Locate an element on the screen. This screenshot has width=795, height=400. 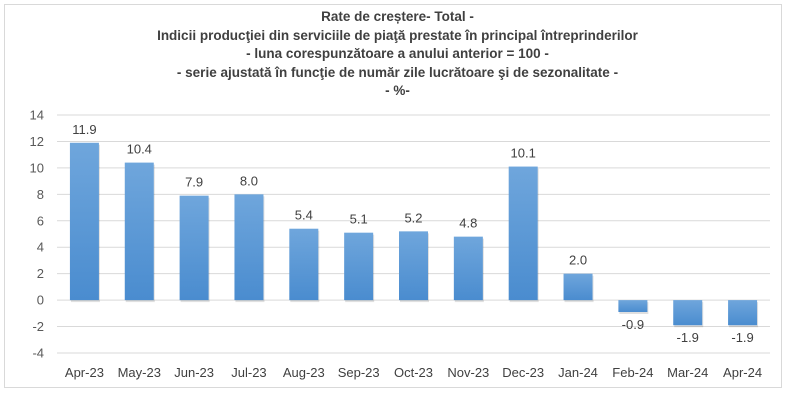
y-tick-label: 0 is located at coordinates (40, 300).